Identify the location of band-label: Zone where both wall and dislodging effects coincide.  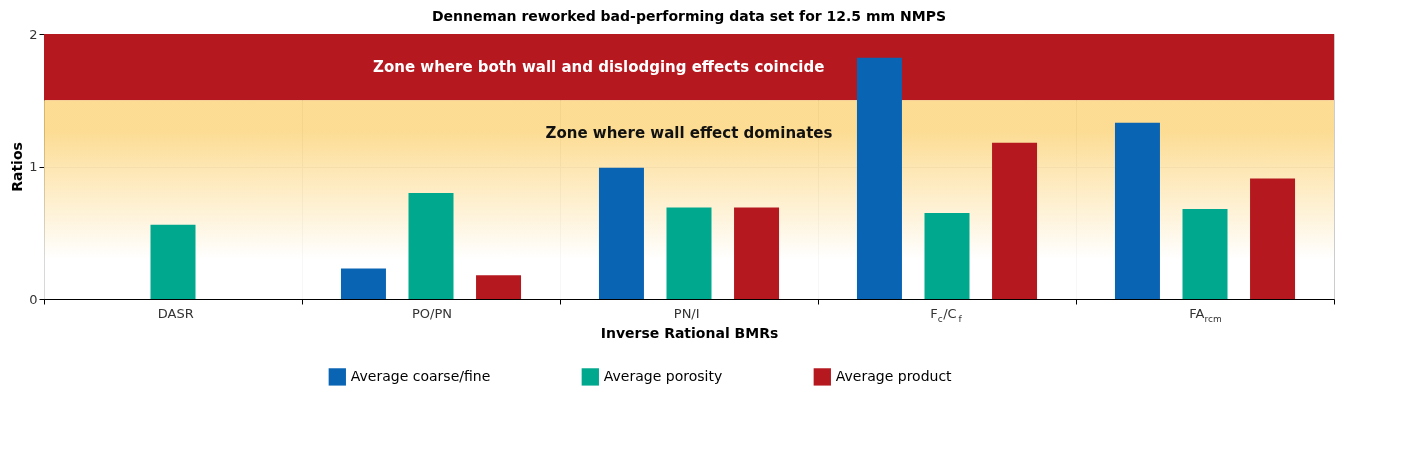
(599, 67).